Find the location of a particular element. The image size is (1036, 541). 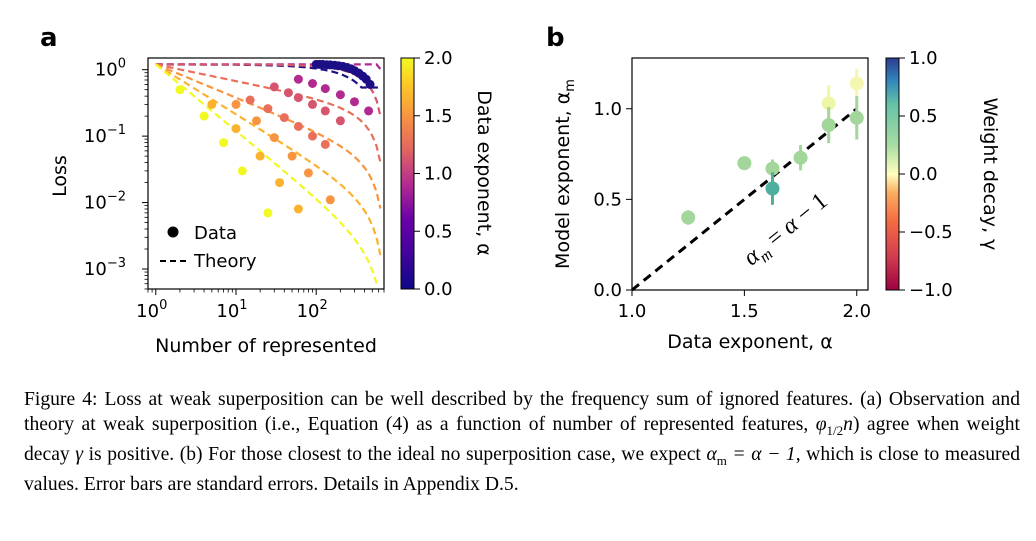

panel-a-axes-frame is located at coordinates (266, 173).